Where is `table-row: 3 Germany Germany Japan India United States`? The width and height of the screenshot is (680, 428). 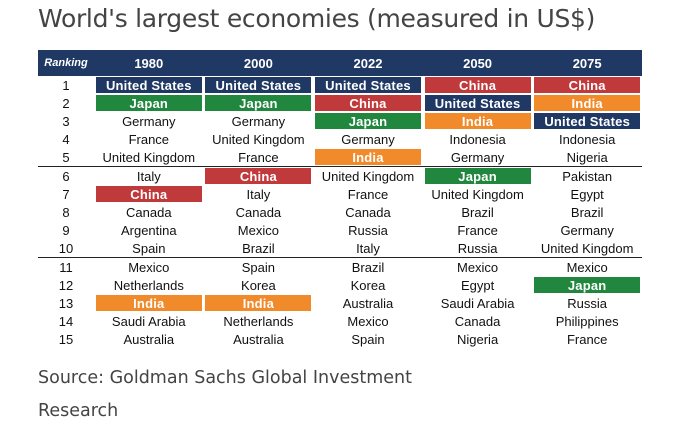 table-row: 3 Germany Germany Japan India United States is located at coordinates (340, 121).